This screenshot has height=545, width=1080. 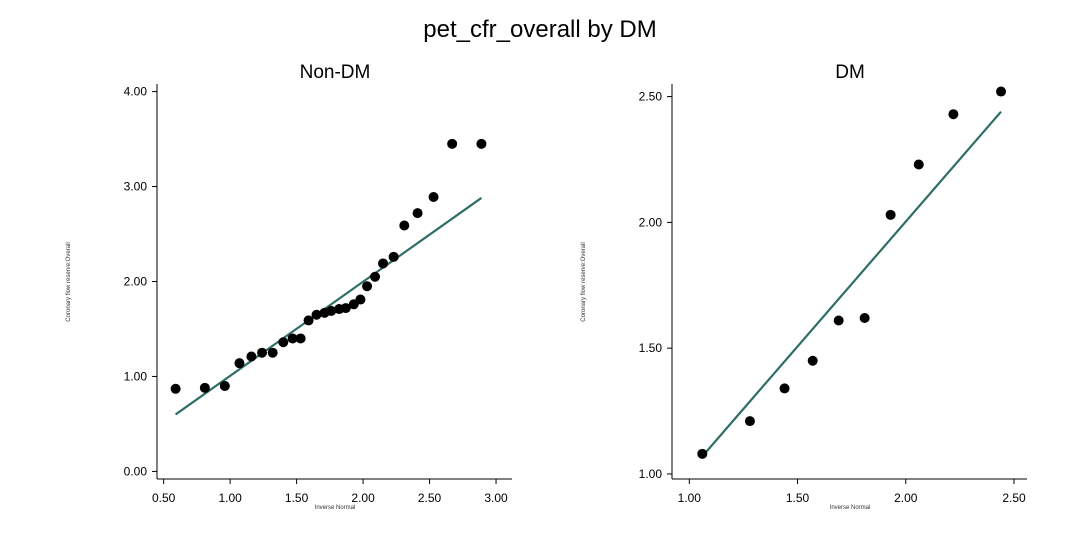 What do you see at coordinates (136, 187) in the screenshot?
I see `y-tick-label: 3.00` at bounding box center [136, 187].